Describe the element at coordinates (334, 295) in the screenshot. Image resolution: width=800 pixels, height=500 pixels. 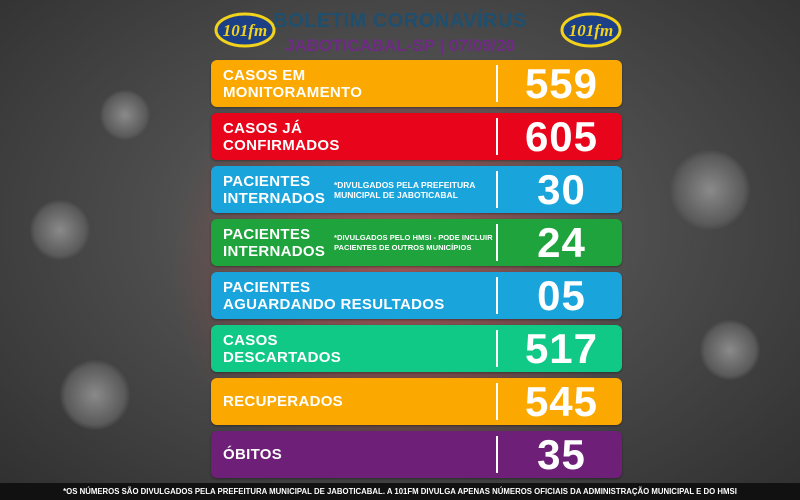
I see `panel-label: PACIENTES AGUARDANDO RESULTADOS` at that location.